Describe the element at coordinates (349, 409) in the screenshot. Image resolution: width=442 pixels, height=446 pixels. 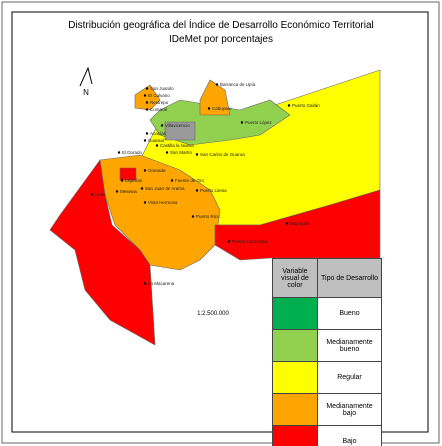
I see `legend-label: Medianamente bajo` at that location.